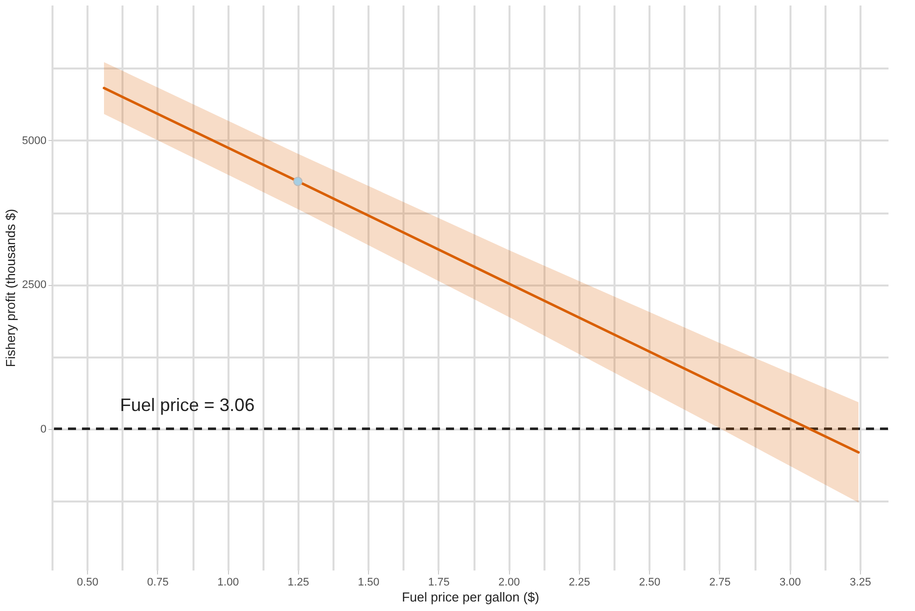  What do you see at coordinates (43, 429) in the screenshot?
I see `y-tick-label: 0` at bounding box center [43, 429].